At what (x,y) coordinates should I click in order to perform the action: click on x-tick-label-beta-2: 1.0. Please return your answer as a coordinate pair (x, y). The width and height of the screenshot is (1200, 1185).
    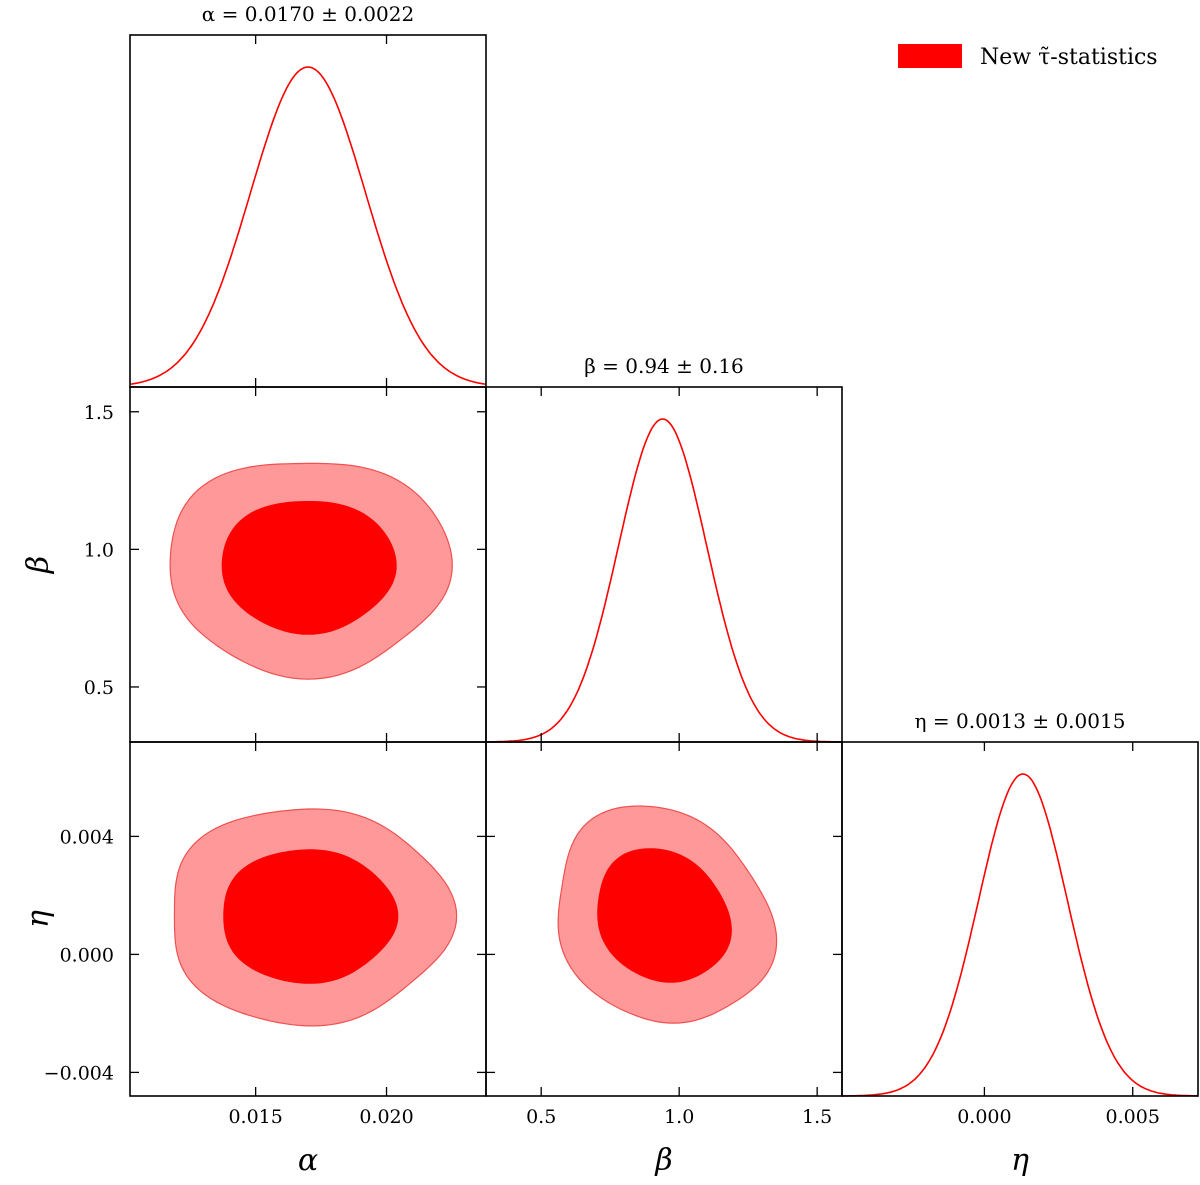
    Looking at the image, I should click on (679, 1117).